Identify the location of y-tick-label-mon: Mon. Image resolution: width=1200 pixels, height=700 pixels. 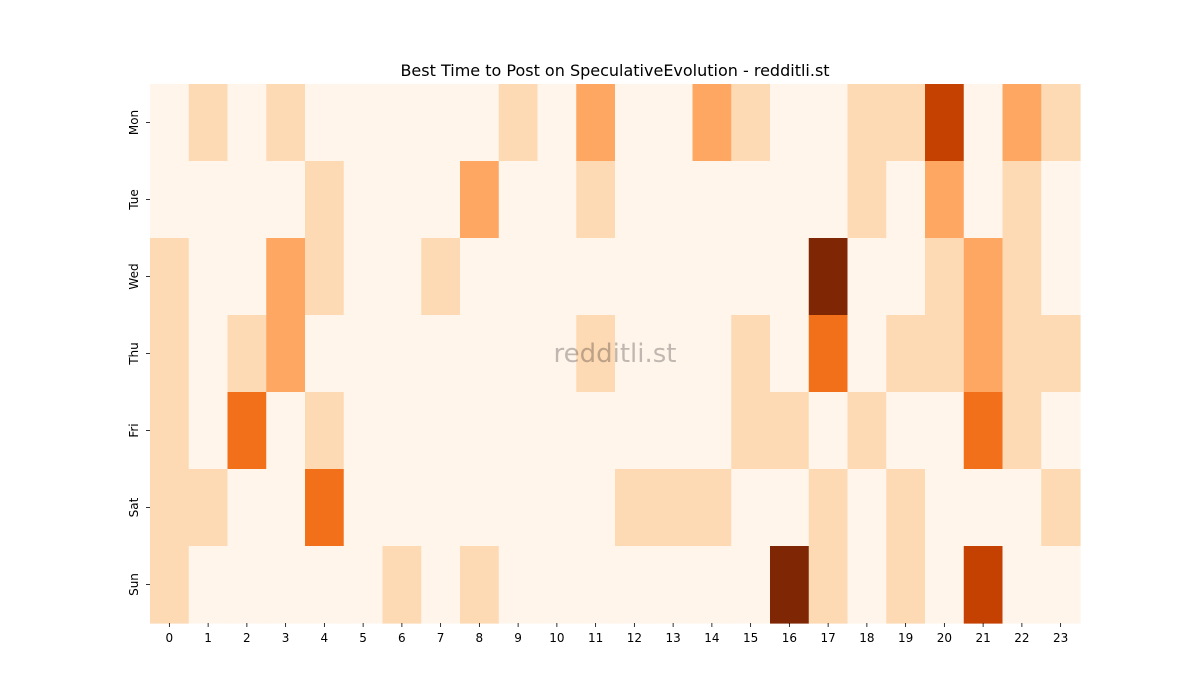
(134, 122).